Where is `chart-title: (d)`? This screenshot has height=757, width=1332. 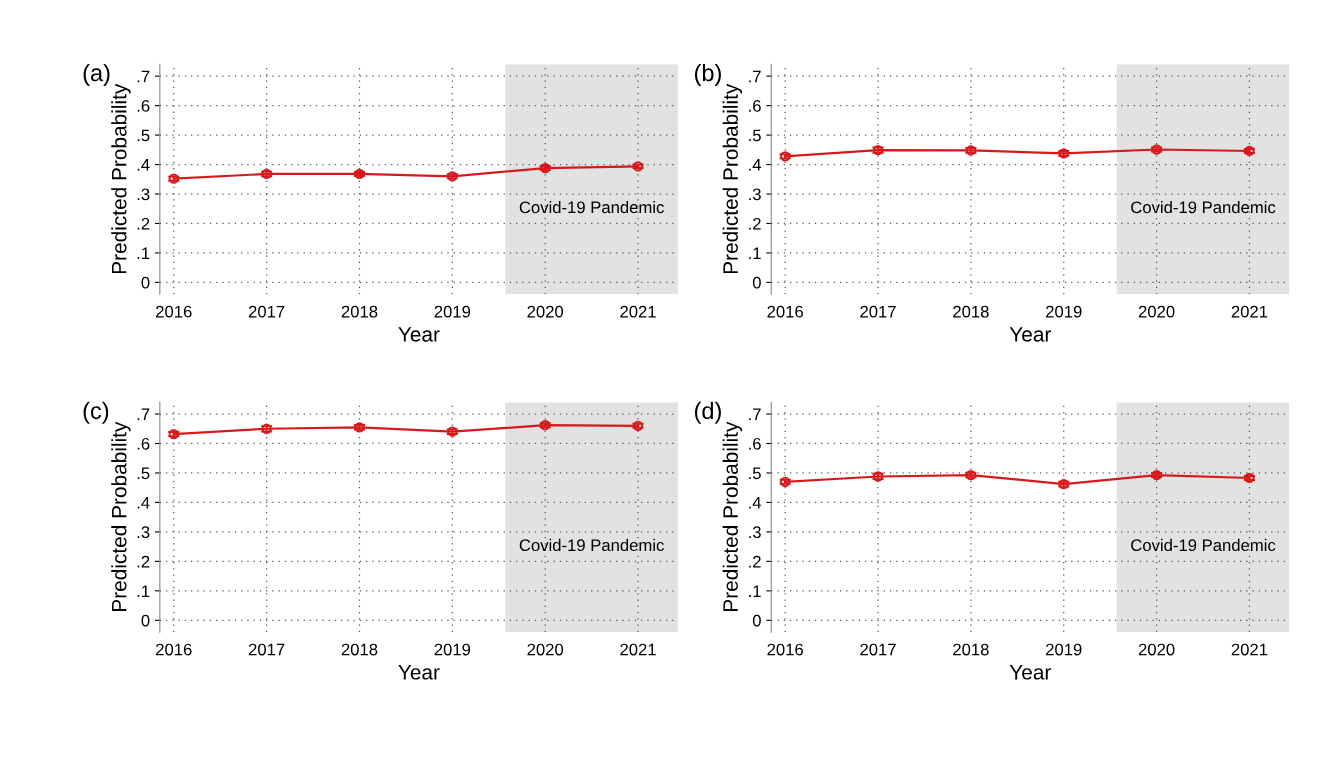
chart-title: (d) is located at coordinates (707, 412).